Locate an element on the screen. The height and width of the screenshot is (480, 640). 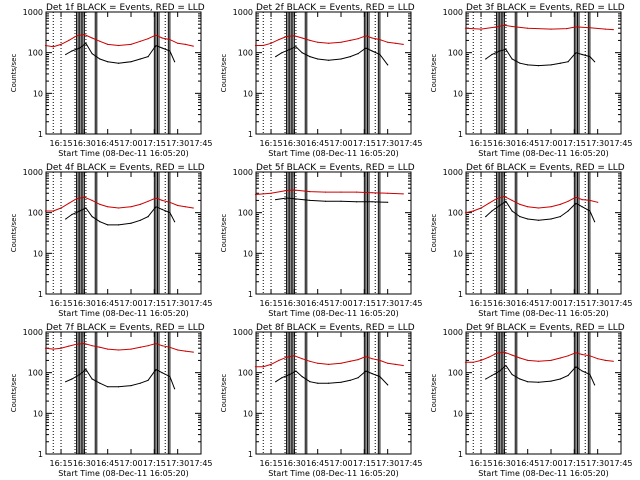
plot-frame is located at coordinates (123, 73).